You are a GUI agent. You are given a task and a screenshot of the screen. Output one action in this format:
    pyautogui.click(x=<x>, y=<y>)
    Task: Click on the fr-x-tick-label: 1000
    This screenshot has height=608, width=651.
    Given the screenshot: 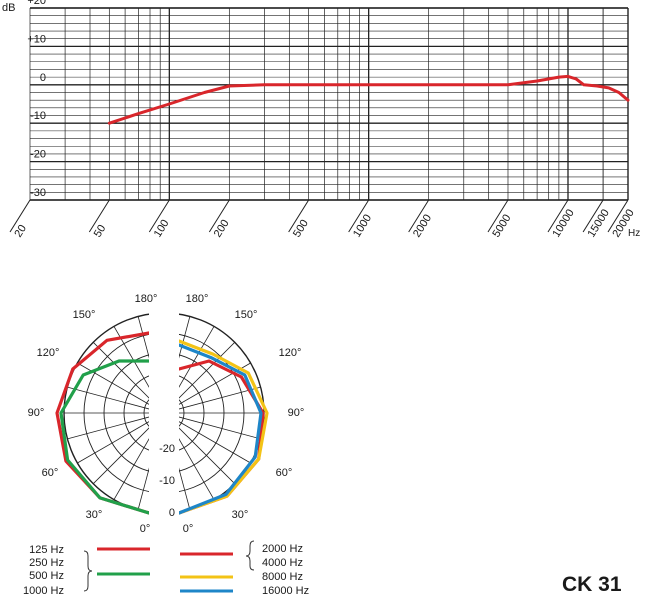 What is the action you would take?
    pyautogui.click(x=362, y=225)
    